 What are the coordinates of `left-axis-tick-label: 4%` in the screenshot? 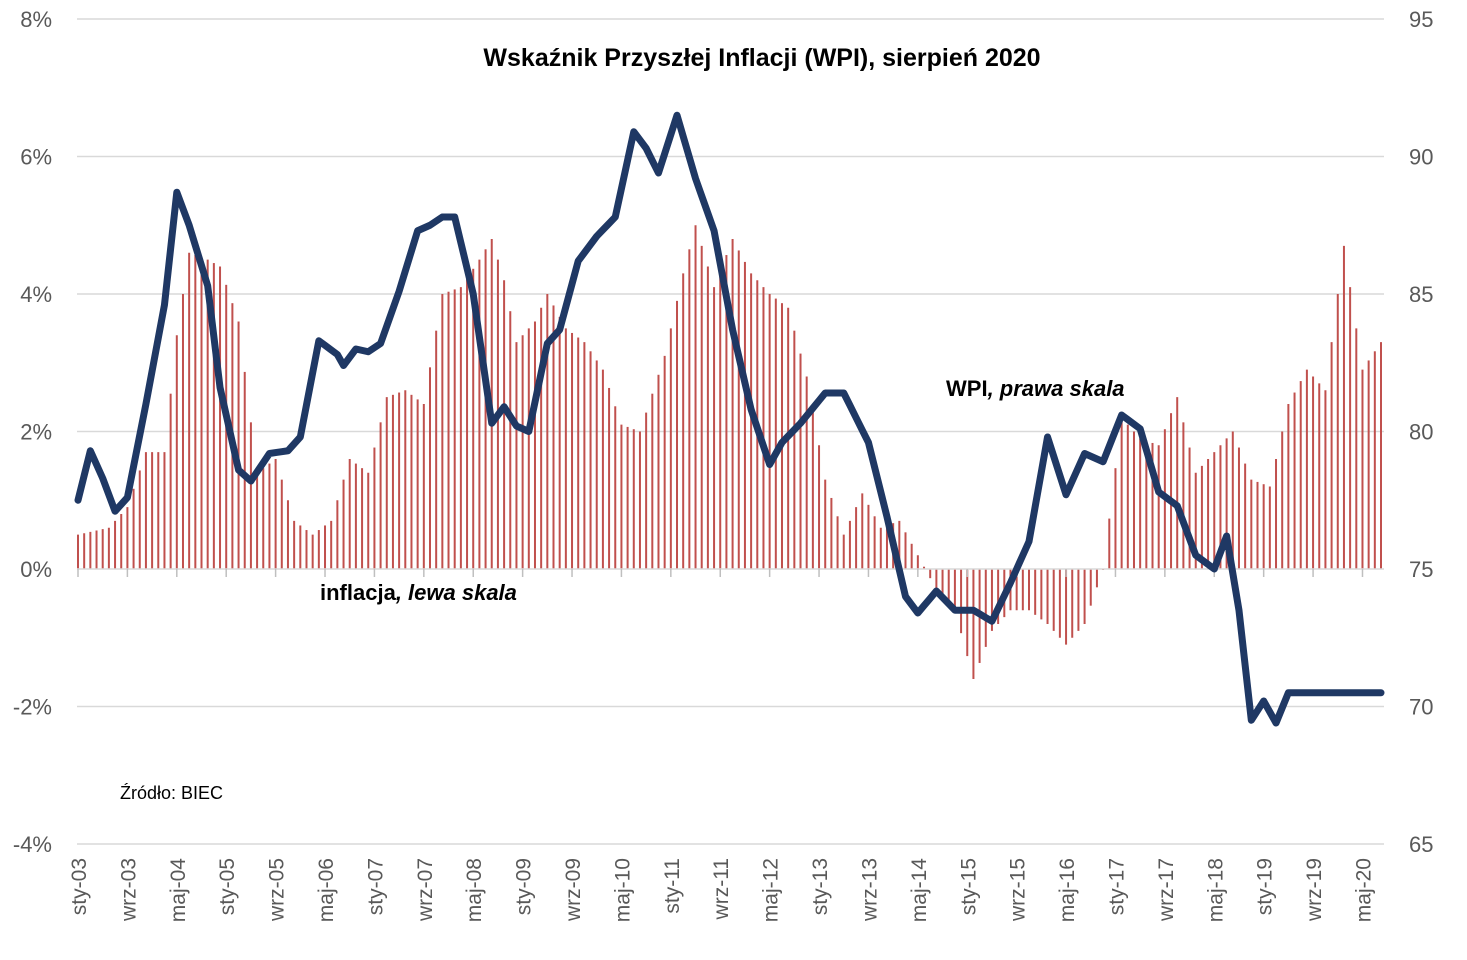 It's located at (36, 294).